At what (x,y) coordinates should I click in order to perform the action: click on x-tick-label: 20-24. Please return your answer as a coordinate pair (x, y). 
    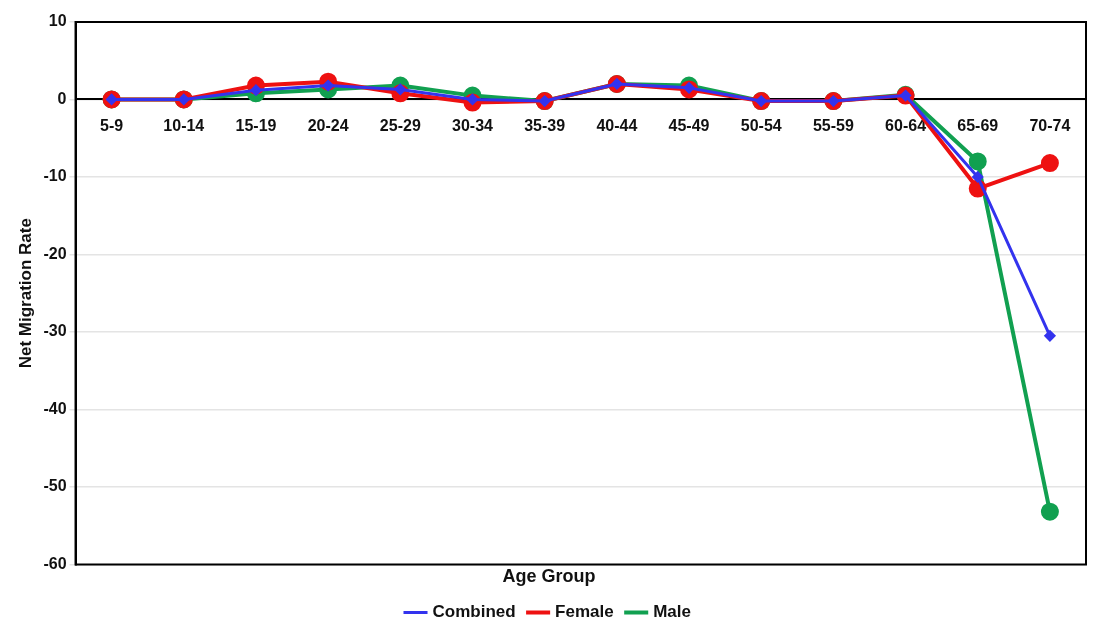
    Looking at the image, I should click on (328, 126).